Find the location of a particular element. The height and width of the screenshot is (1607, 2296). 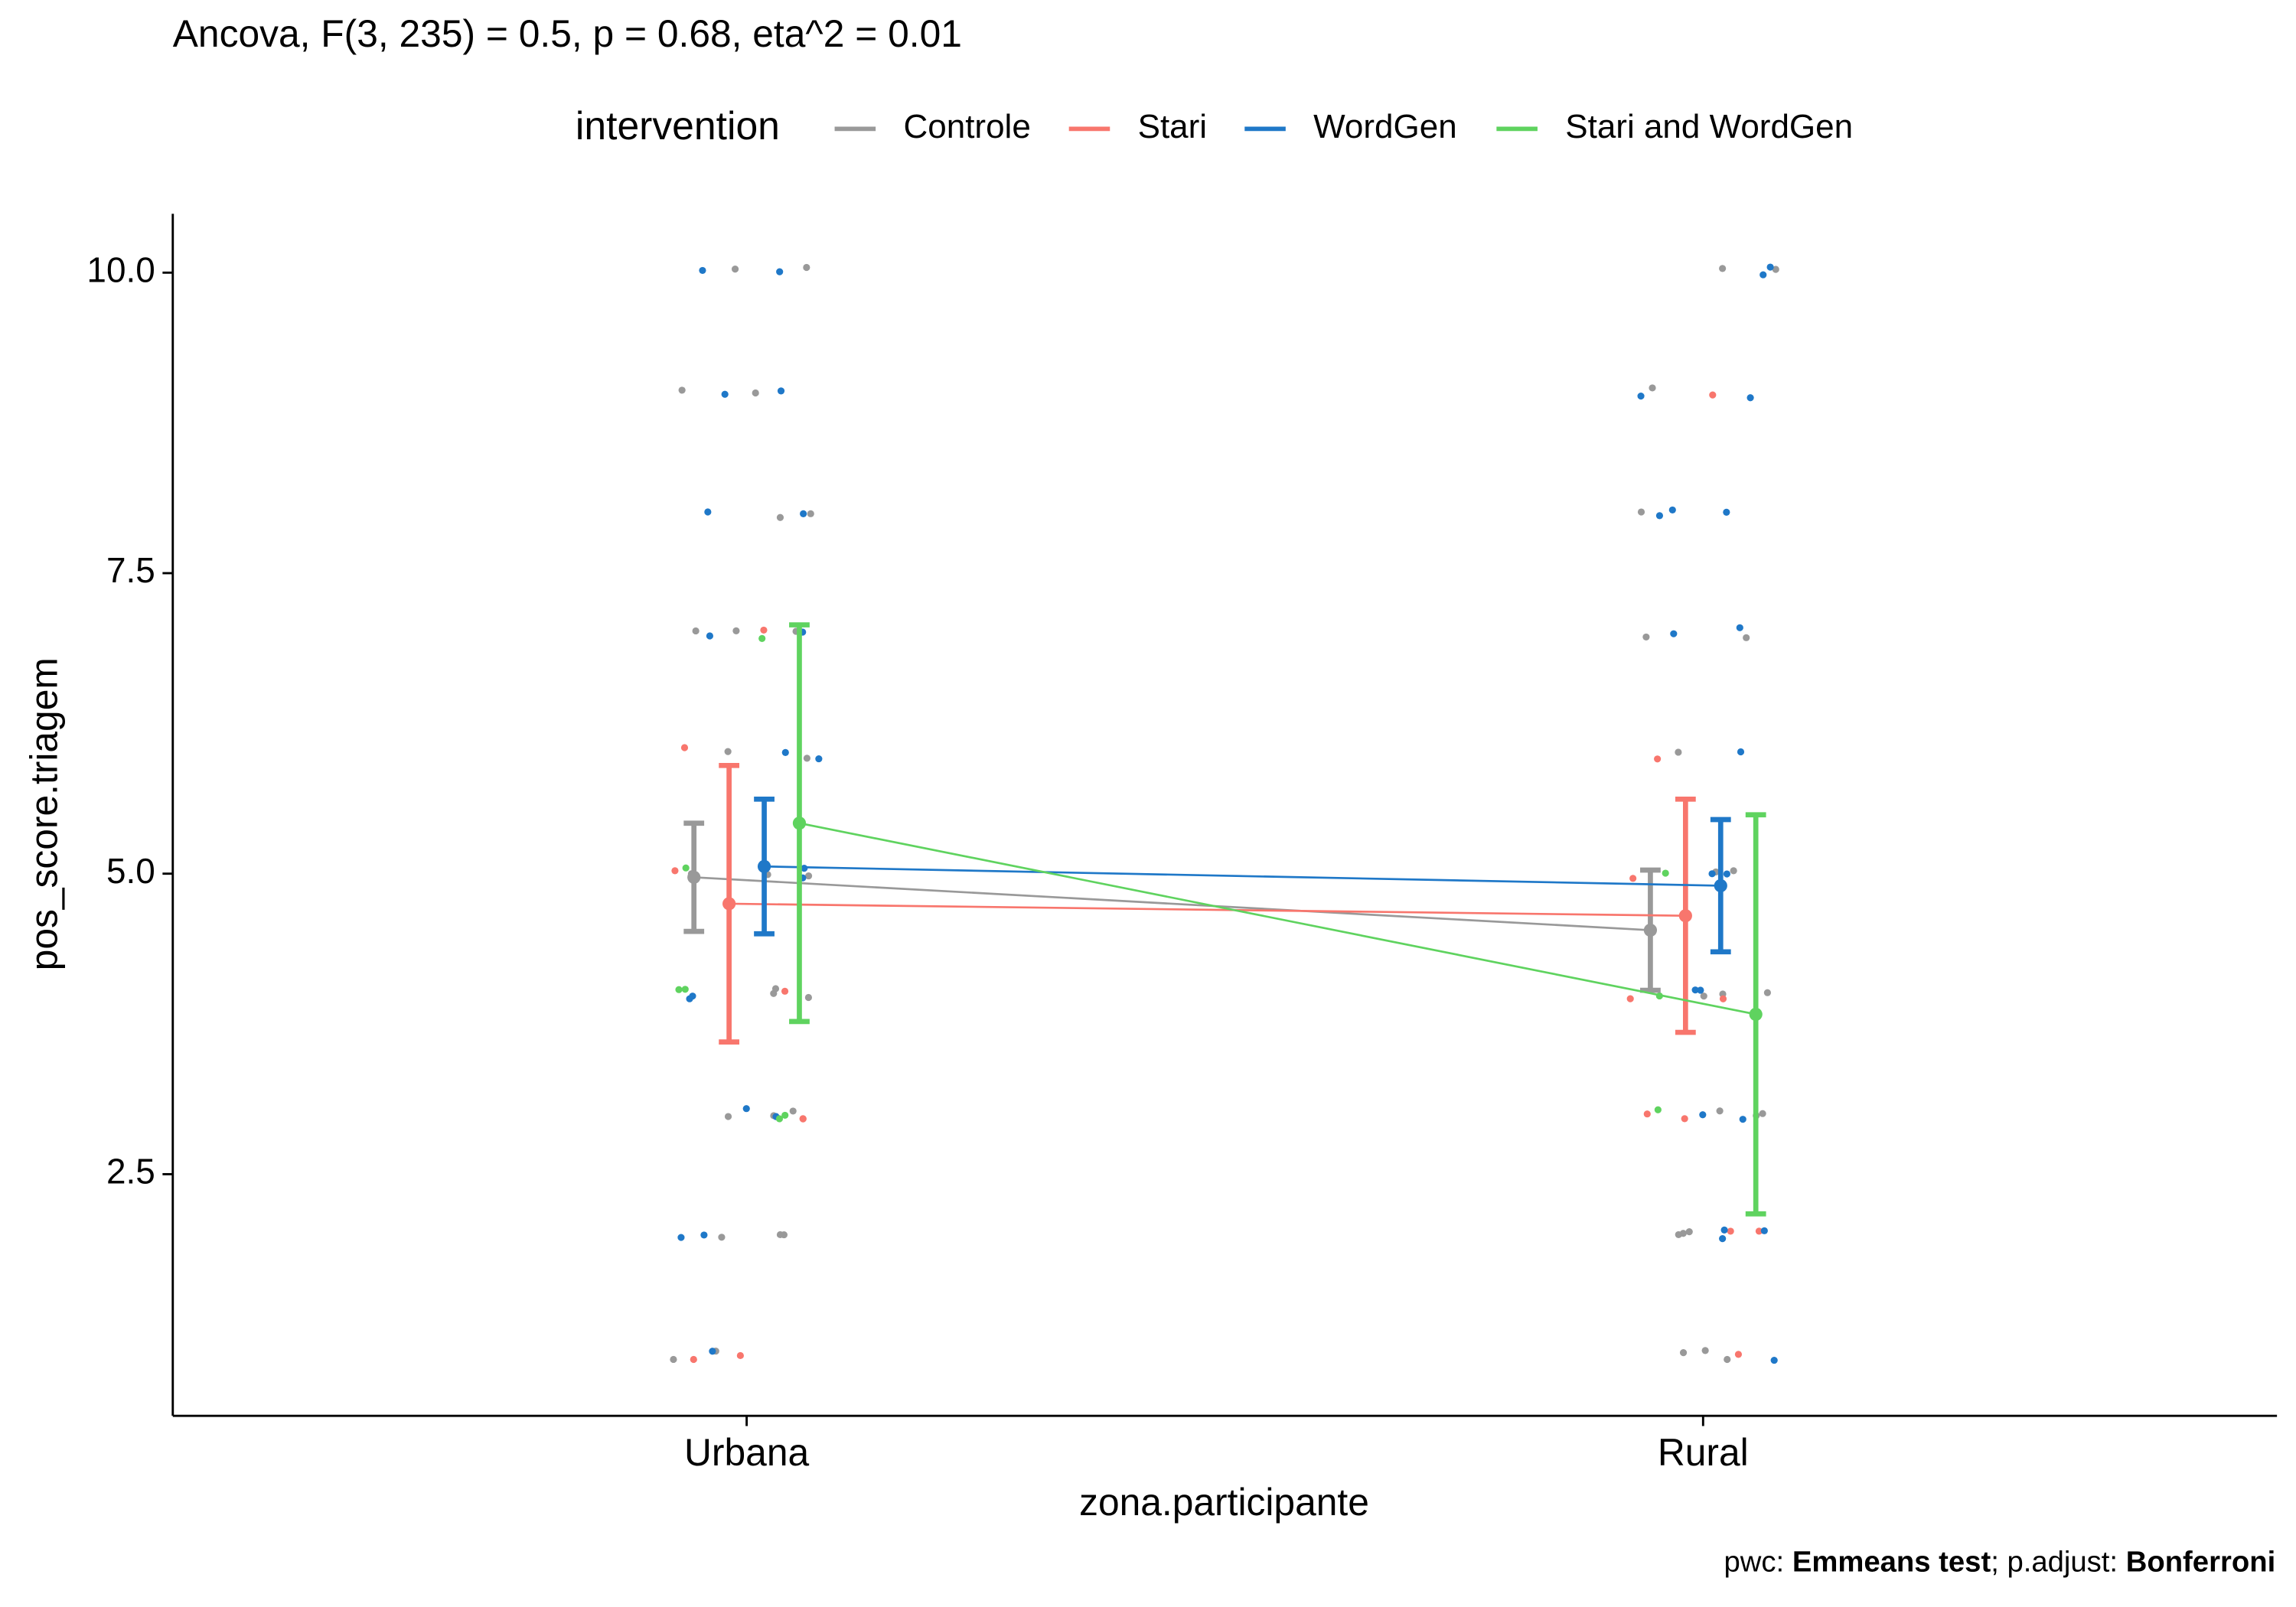

legend-label: Stari and WordGen is located at coordinates (1709, 126).